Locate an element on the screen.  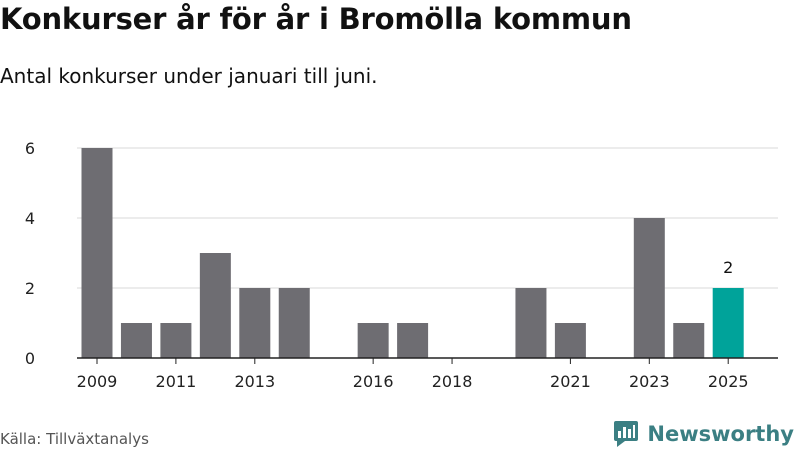
y-tick-label: 0 is located at coordinates (30, 358).